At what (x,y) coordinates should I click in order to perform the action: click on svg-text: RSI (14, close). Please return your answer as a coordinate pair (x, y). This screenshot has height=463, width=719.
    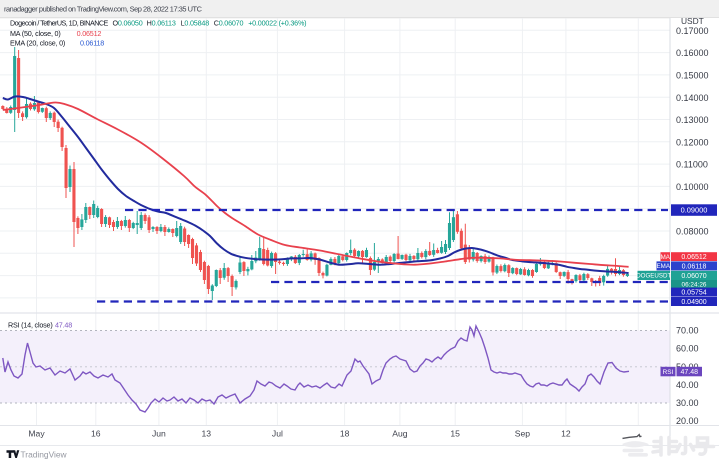
    Looking at the image, I should click on (30, 325).